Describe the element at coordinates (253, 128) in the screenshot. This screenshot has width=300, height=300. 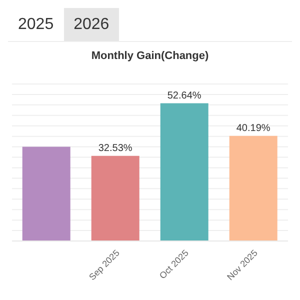
I see `data-label: 40.19%` at that location.